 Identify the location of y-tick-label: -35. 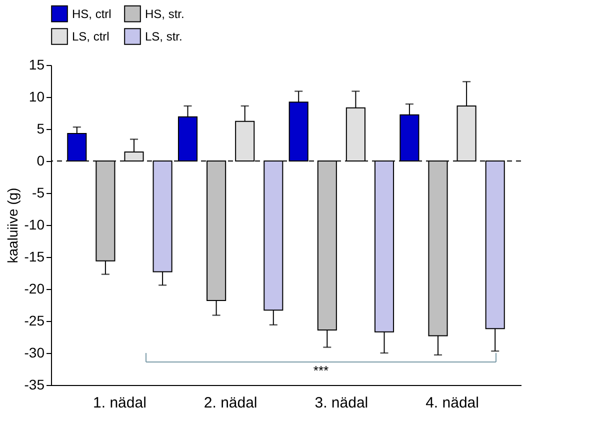
(34, 384).